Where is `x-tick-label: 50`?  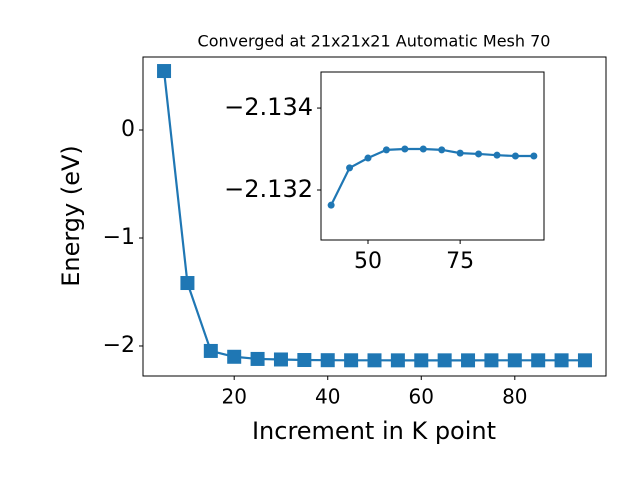
x-tick-label: 50 is located at coordinates (368, 261).